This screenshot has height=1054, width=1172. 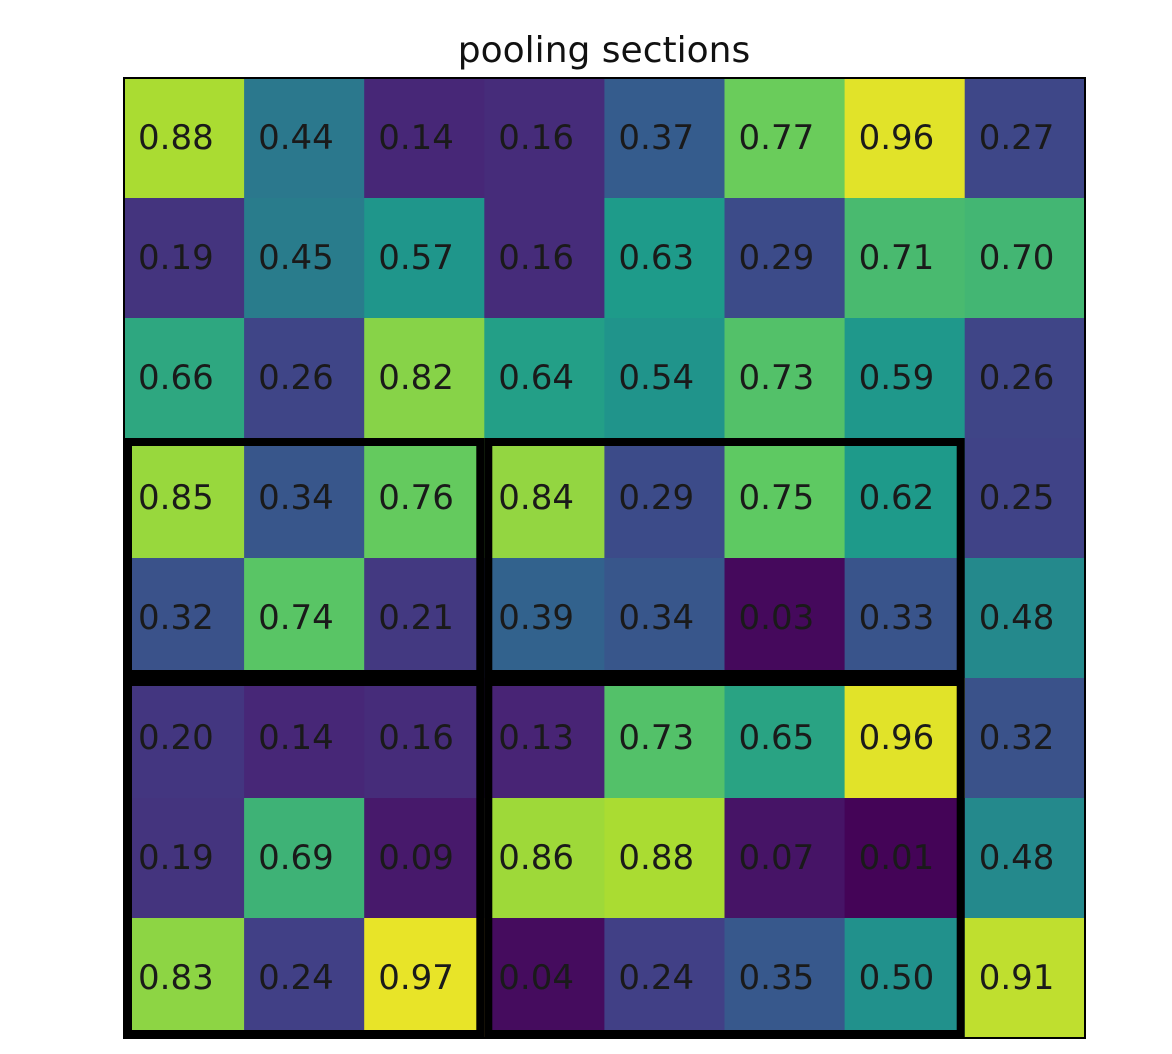 What do you see at coordinates (656, 618) in the screenshot?
I see `heatmap-cell-label: 0.34` at bounding box center [656, 618].